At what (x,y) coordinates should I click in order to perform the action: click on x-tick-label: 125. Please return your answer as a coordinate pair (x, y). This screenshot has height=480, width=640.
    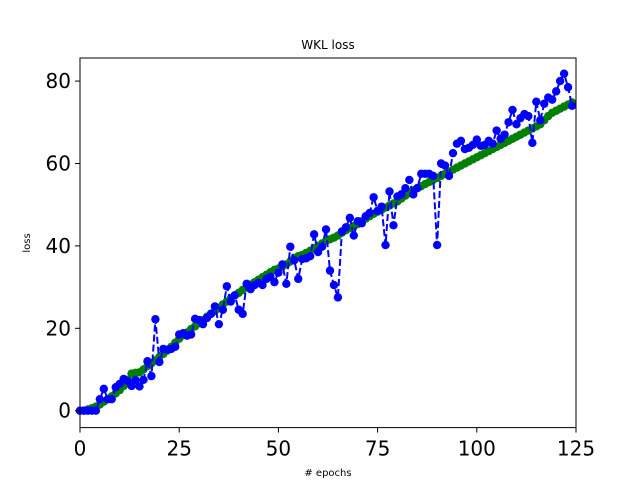
    Looking at the image, I should click on (576, 449).